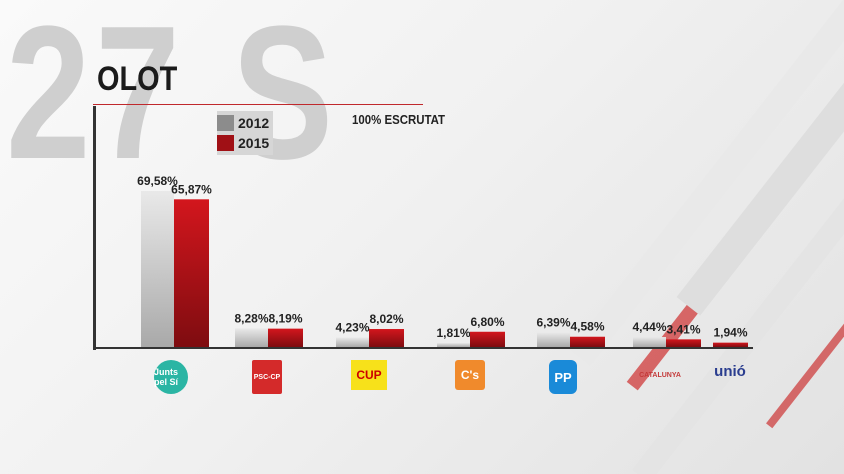  I want to click on x-axis, so click(423, 348).